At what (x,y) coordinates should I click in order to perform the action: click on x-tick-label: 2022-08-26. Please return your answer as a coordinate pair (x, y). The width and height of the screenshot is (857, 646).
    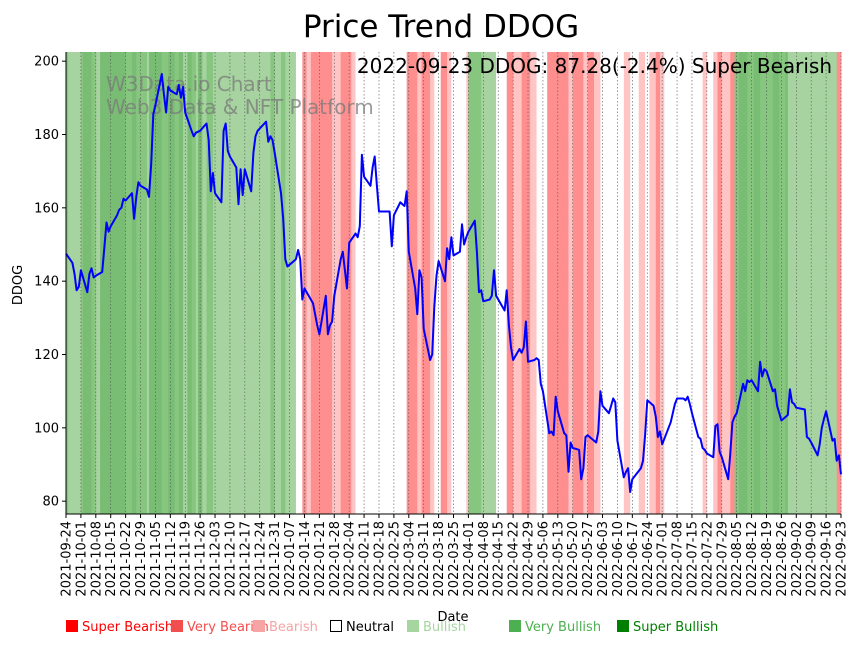
    Looking at the image, I should click on (782, 559).